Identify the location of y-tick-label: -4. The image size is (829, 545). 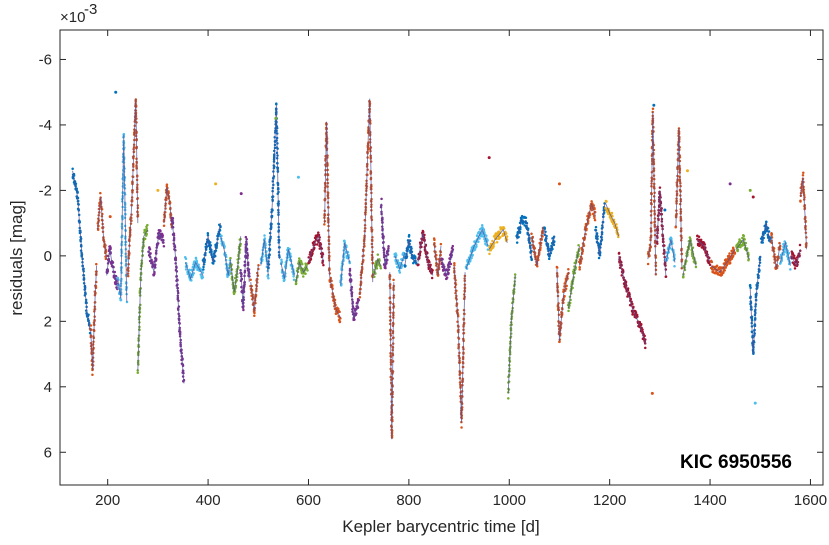
(45, 125).